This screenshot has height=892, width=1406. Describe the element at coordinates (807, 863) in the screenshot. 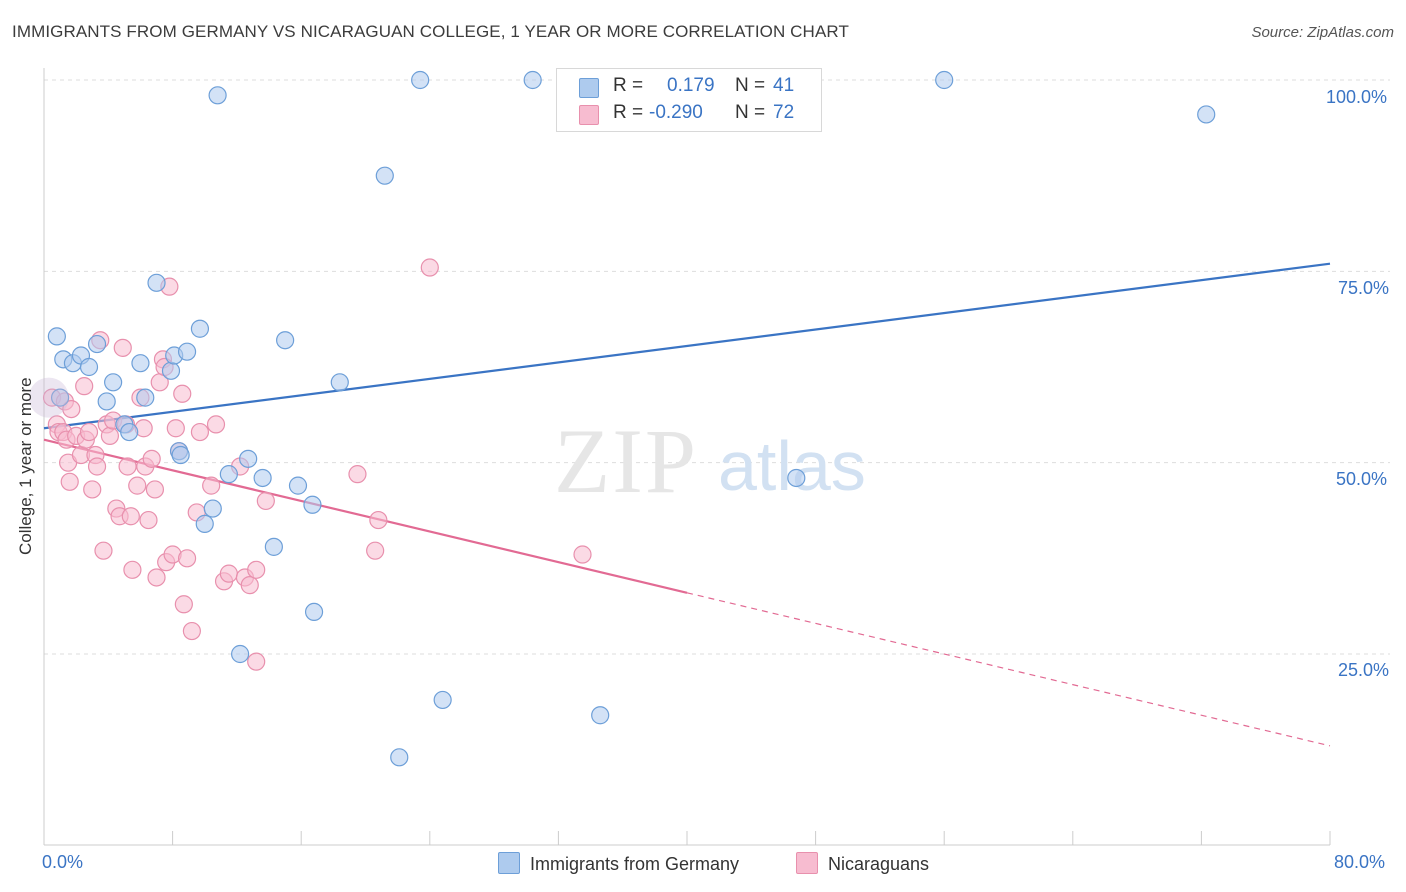

I see `legend-nicaraguans-swatch` at that location.